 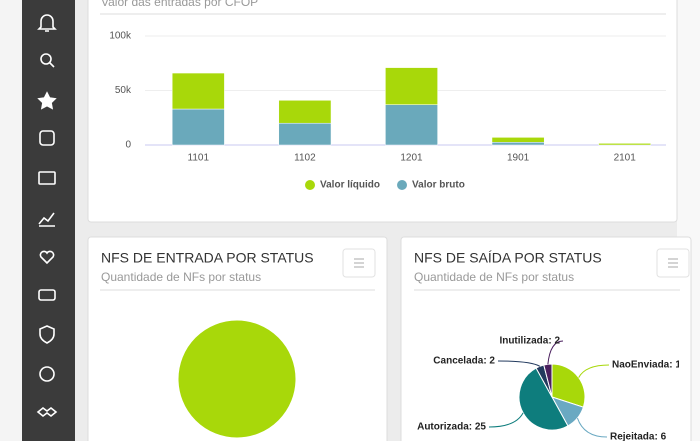 What do you see at coordinates (47, 257) in the screenshot?
I see `icon-heart` at bounding box center [47, 257].